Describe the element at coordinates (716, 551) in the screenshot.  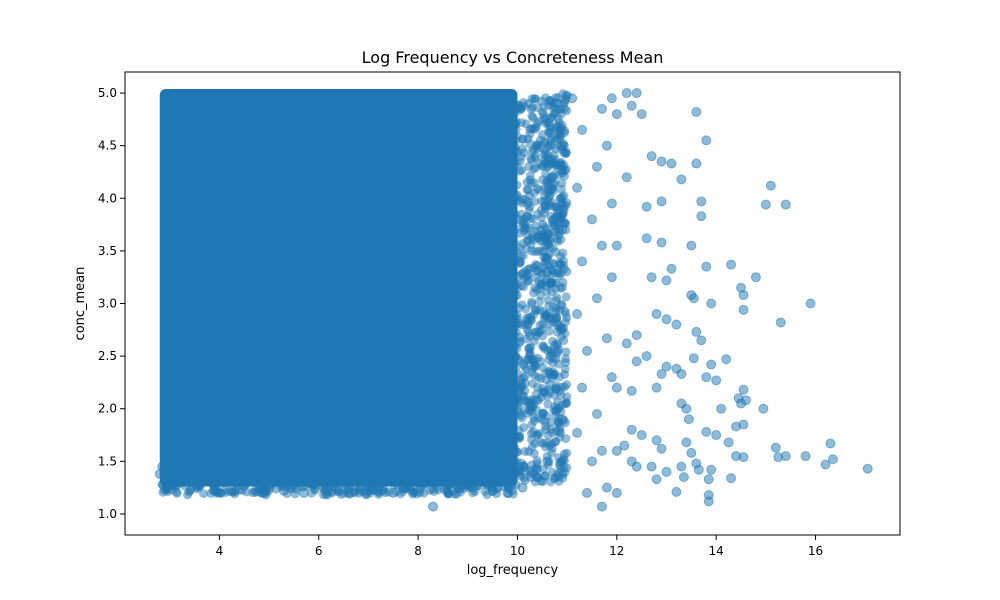
I see `x-tick-label: 14` at that location.